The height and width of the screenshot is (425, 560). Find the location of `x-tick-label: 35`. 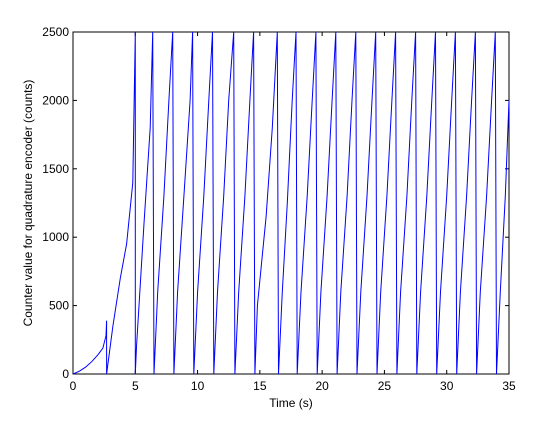

x-tick-label: 35 is located at coordinates (509, 386).